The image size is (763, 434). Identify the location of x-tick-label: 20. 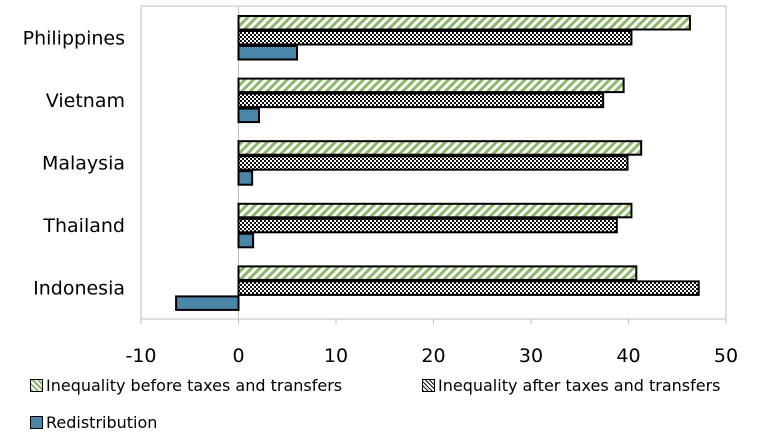
(433, 356).